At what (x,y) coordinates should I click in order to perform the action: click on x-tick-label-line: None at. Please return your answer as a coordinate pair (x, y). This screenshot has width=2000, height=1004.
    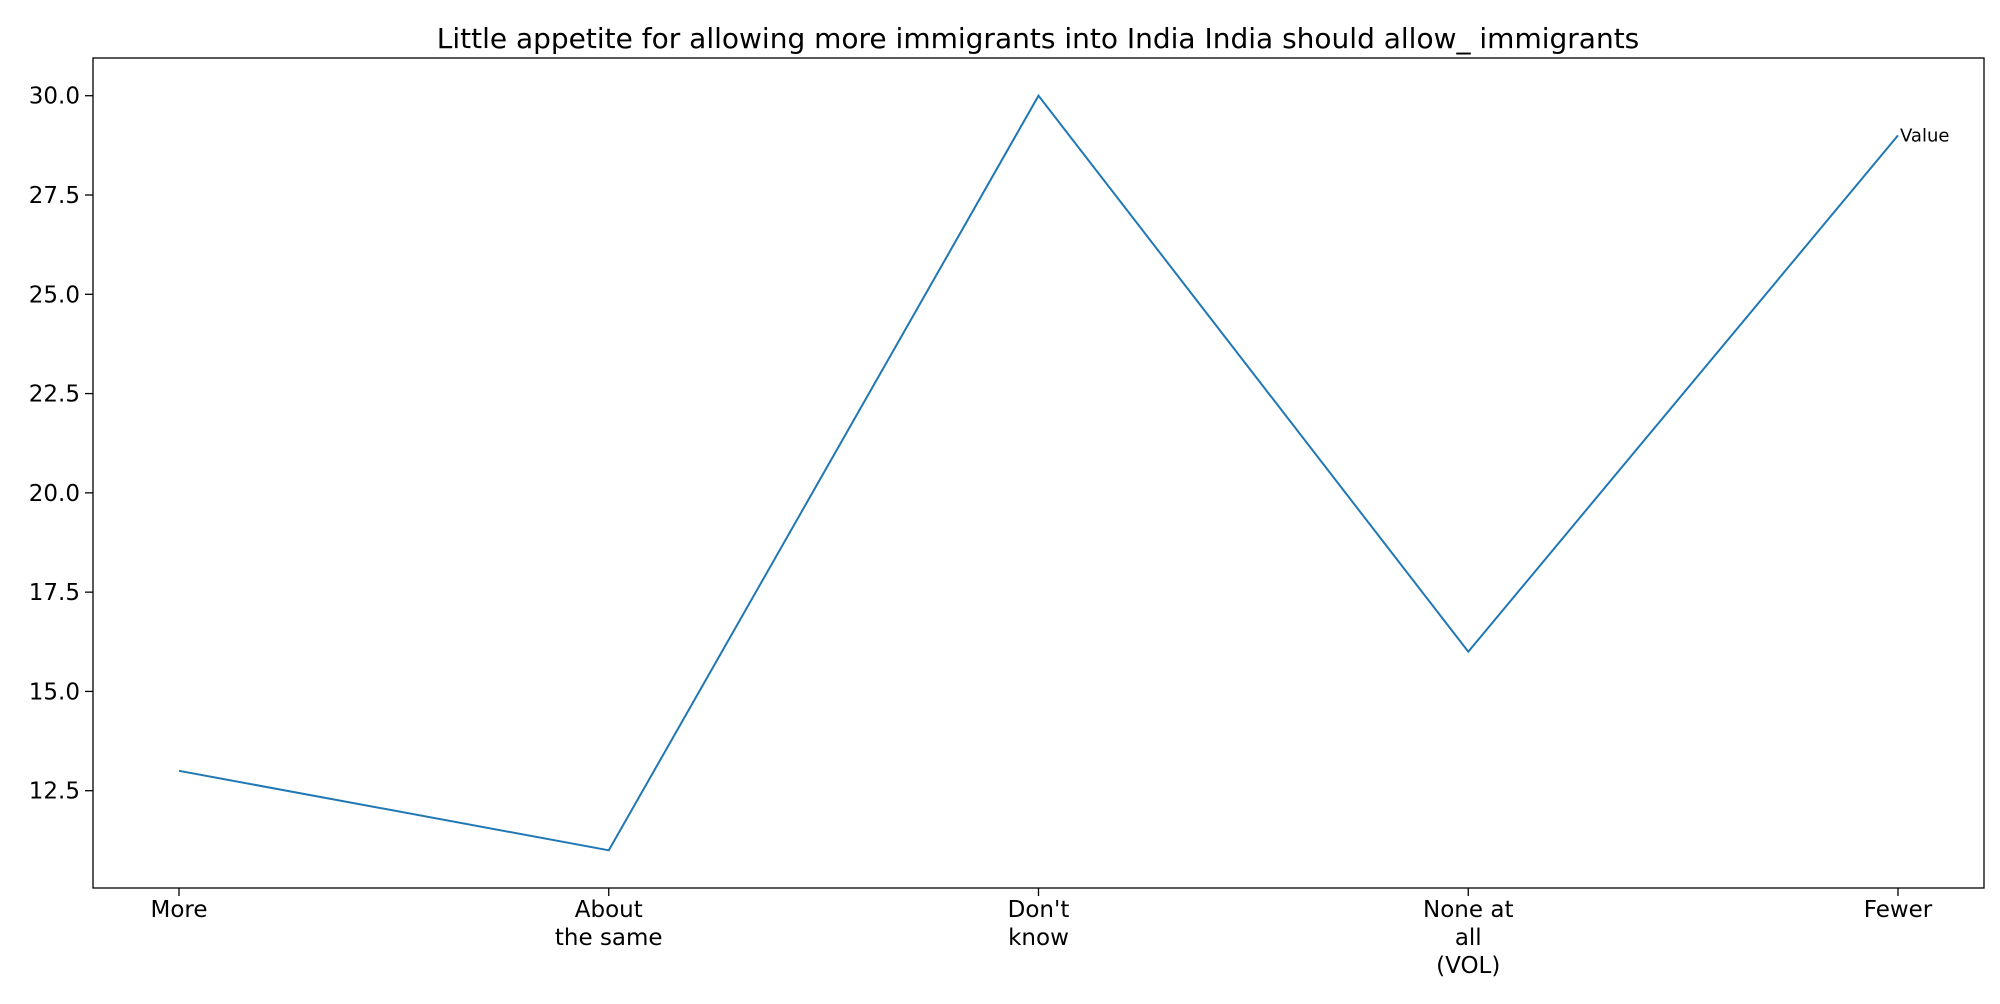
    Looking at the image, I should click on (1468, 910).